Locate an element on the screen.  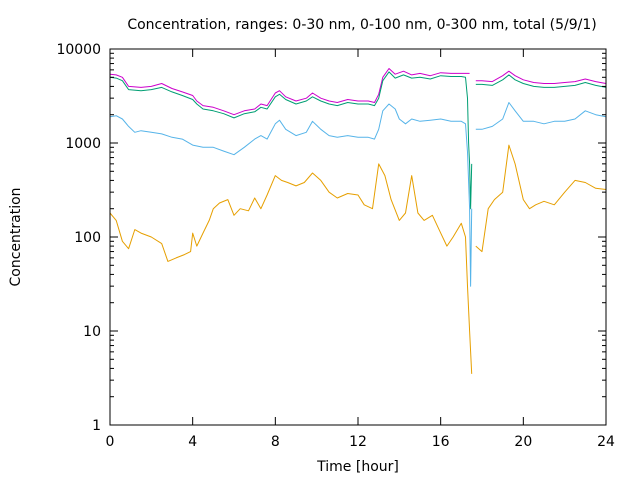
series-2-line is located at coordinates (541, 81).